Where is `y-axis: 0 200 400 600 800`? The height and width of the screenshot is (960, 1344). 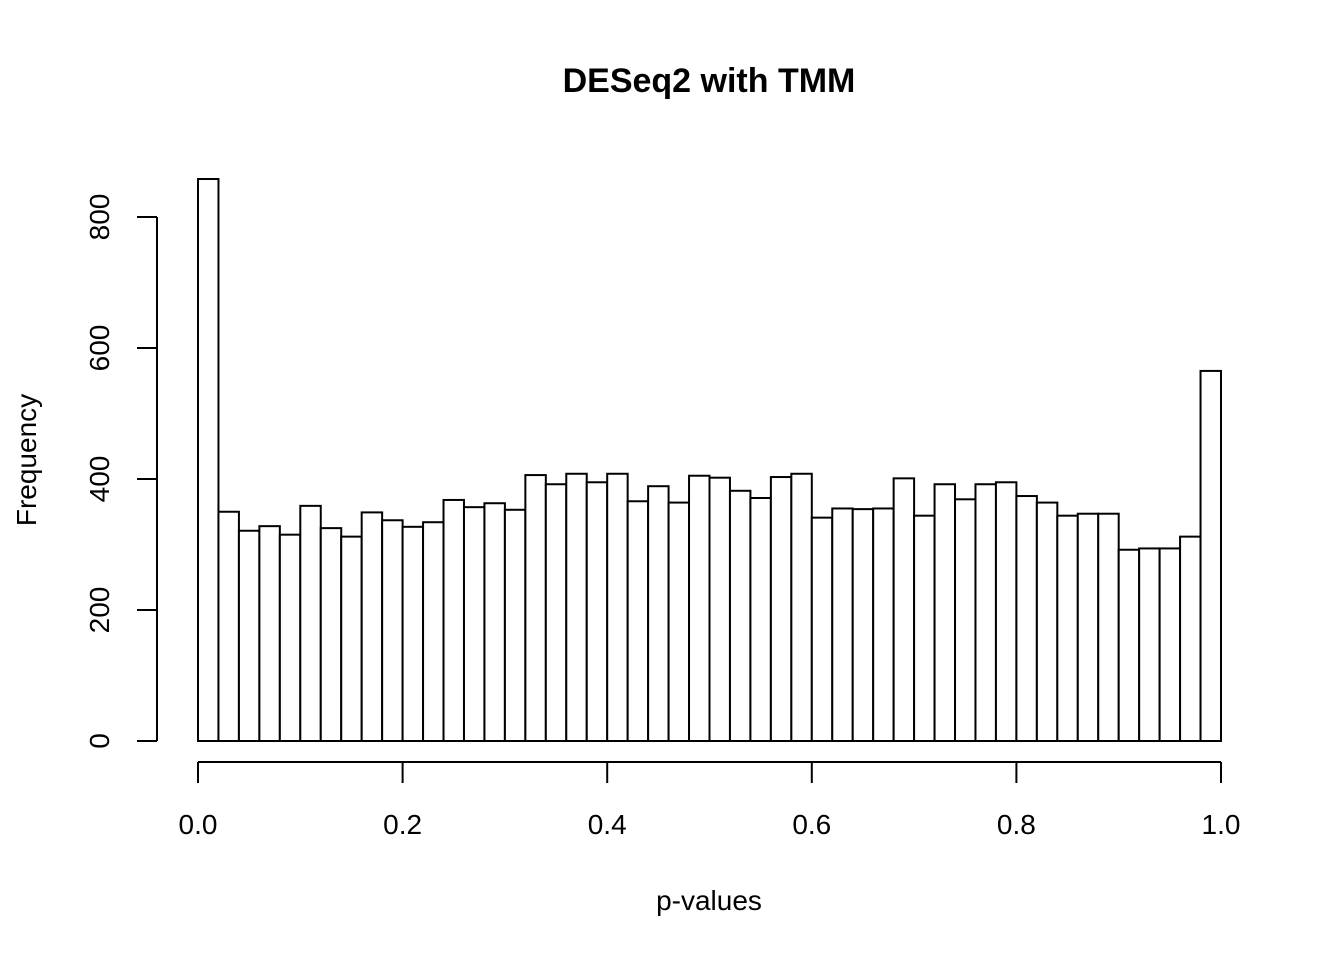 y-axis: 0 200 400 600 800 is located at coordinates (121, 471).